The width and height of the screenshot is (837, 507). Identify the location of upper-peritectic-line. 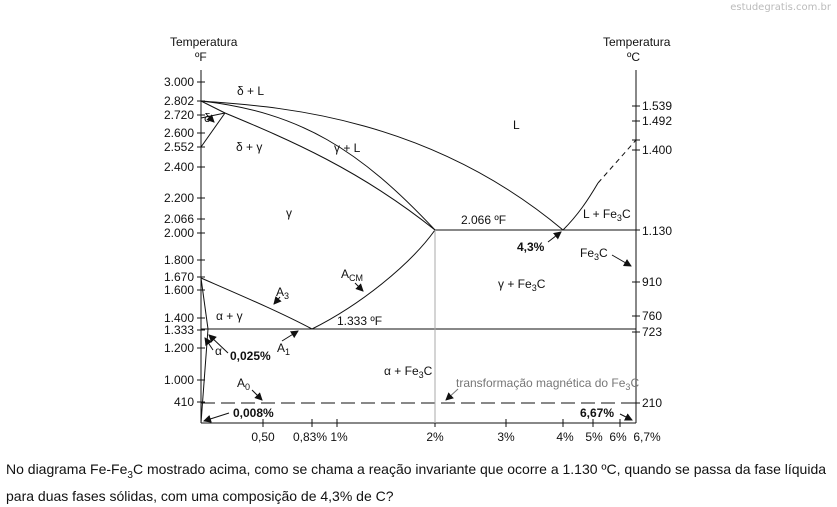
(382, 165).